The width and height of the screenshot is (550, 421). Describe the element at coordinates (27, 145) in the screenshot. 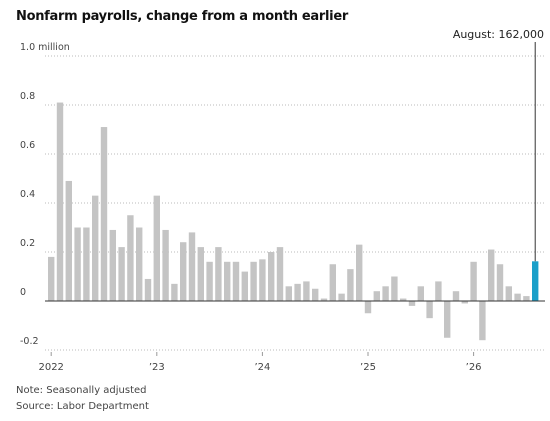

I see `y-tick-label: 0.6` at that location.